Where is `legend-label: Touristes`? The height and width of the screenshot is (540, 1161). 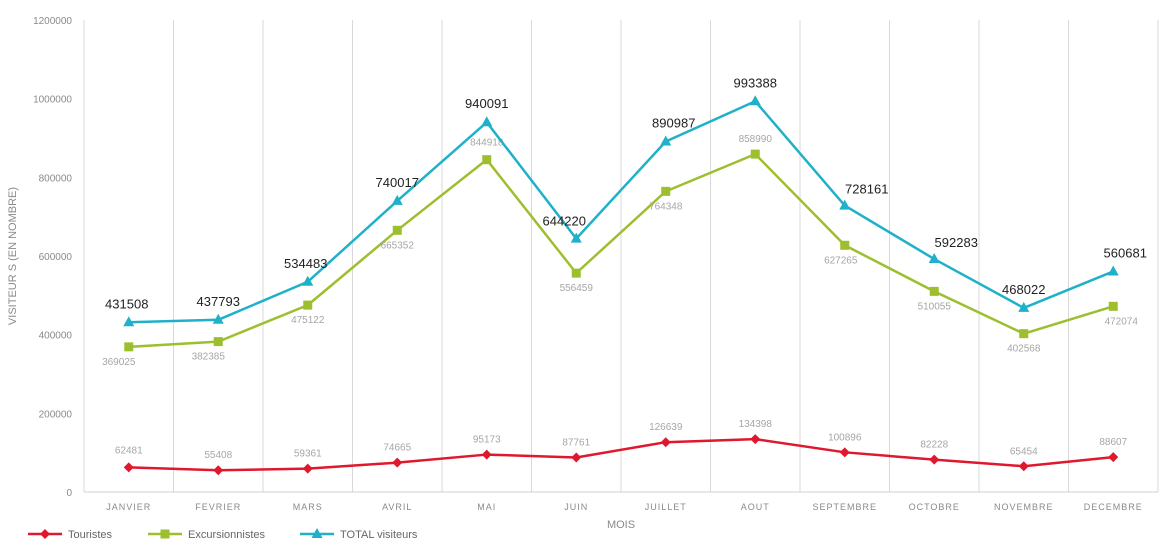 legend-label: Touristes is located at coordinates (90, 534).